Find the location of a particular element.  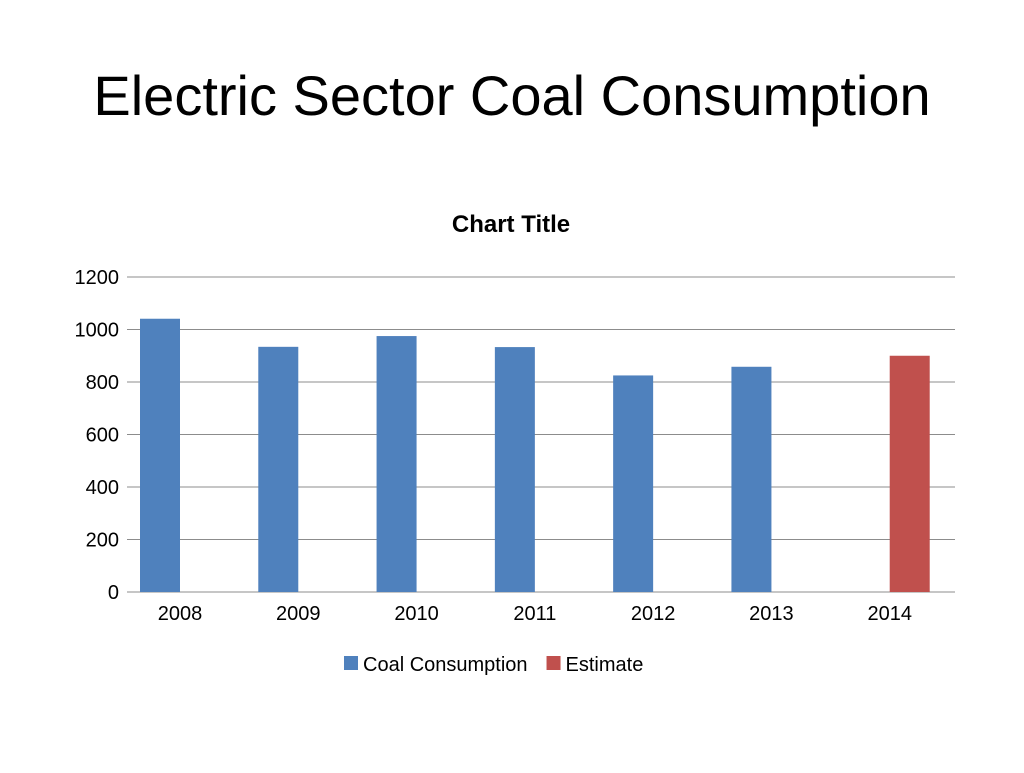

bar-coal-consumption-2012 is located at coordinates (633, 483).